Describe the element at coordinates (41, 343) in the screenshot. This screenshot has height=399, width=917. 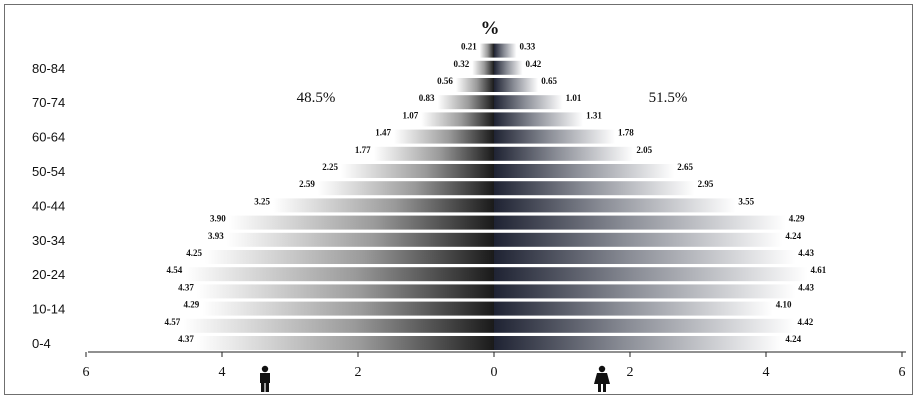
I see `age-tick-label: 0-4` at that location.